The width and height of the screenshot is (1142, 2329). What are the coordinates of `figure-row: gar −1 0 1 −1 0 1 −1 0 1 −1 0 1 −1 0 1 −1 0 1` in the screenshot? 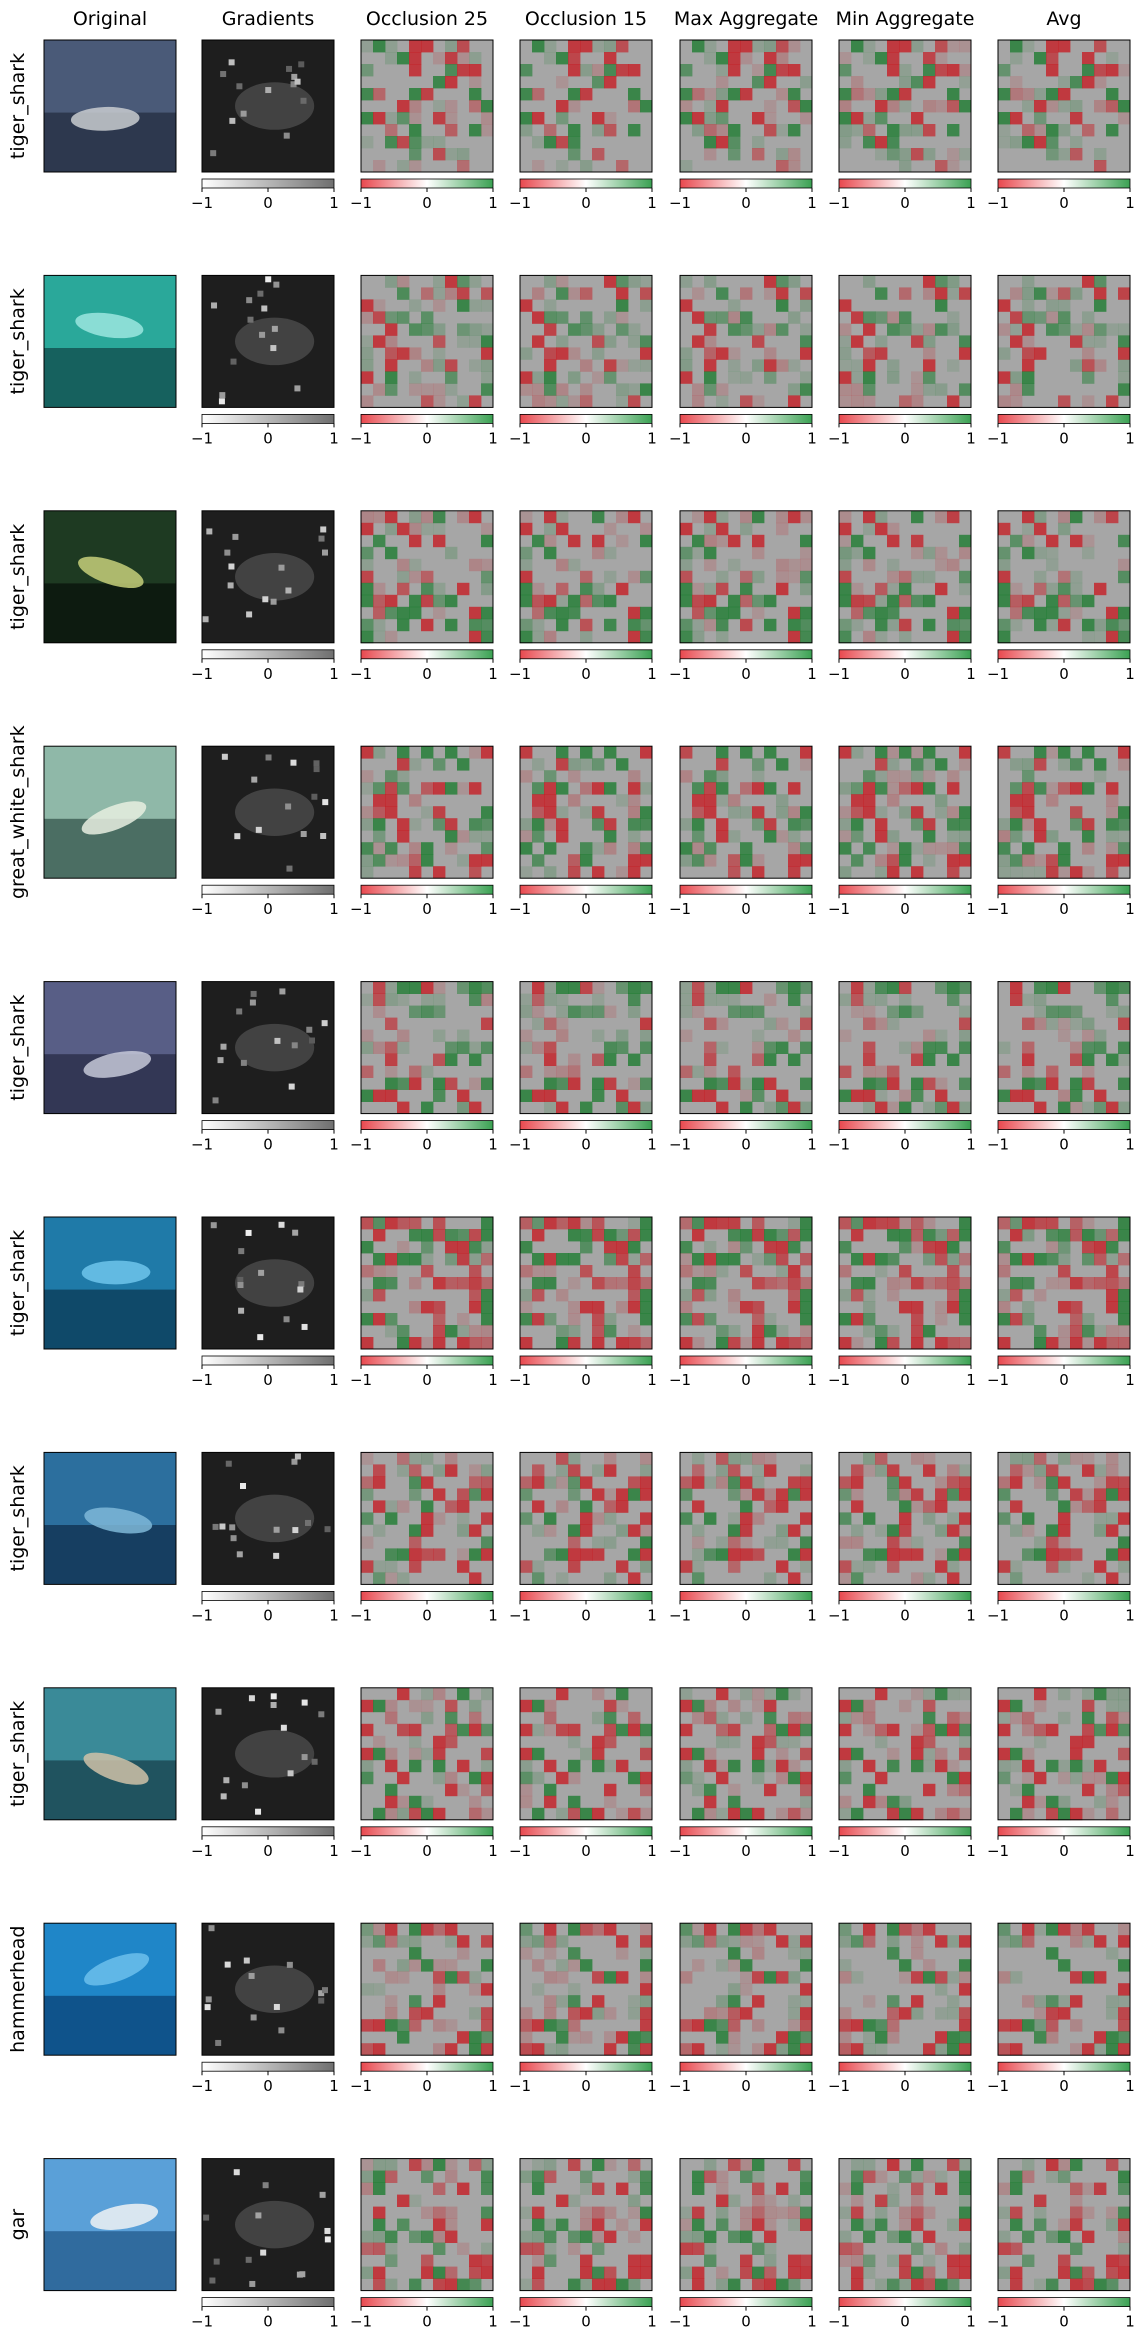 It's located at (571, 2244).